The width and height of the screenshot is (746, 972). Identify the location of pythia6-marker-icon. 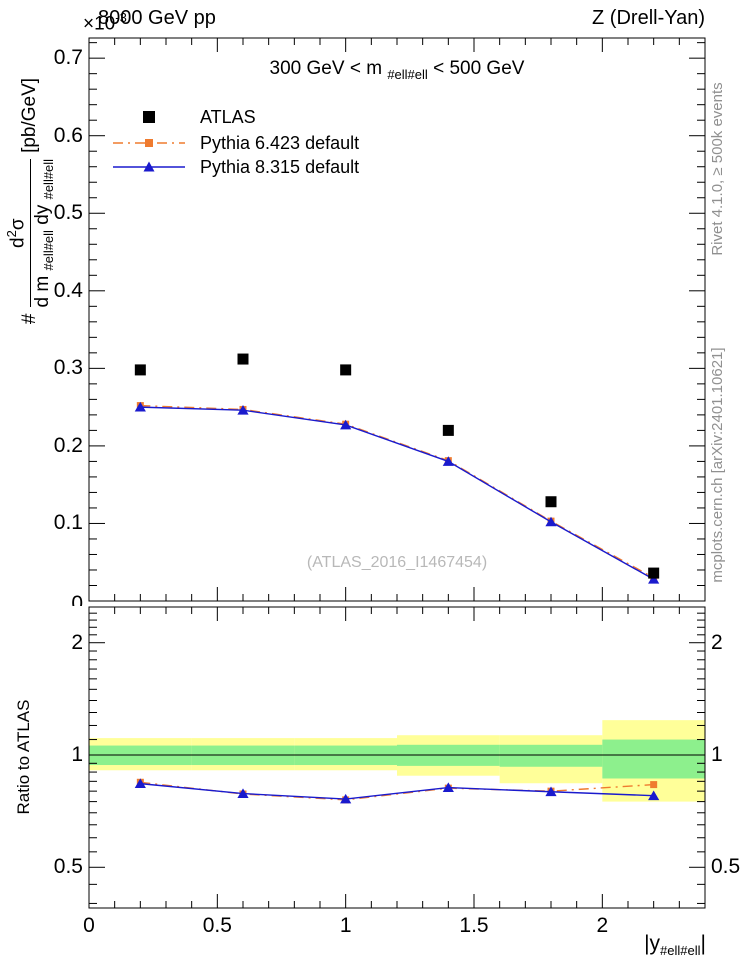
(149, 143).